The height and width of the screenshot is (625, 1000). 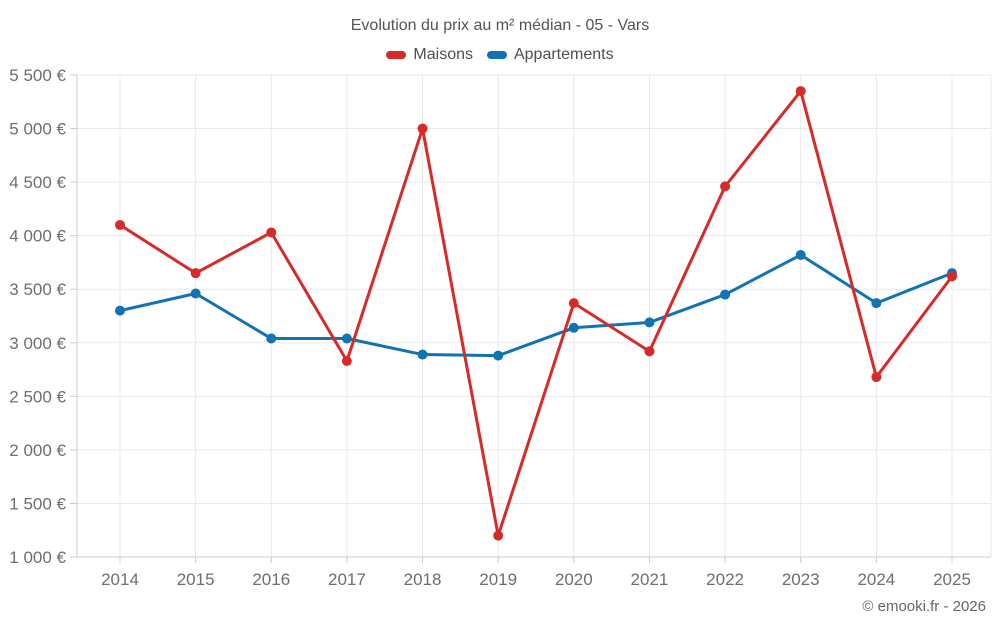 What do you see at coordinates (498, 355) in the screenshot?
I see `chart-point-appartements-2019` at bounding box center [498, 355].